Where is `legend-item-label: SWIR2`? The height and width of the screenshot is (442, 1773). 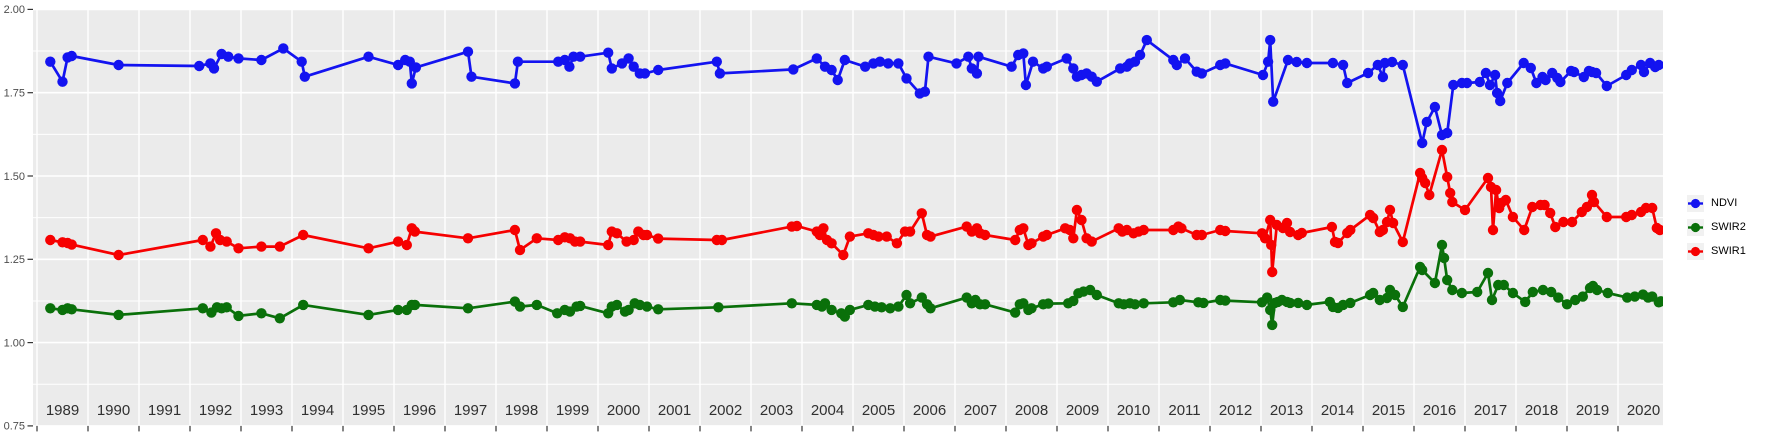 legend-item-label: SWIR2 is located at coordinates (1728, 227).